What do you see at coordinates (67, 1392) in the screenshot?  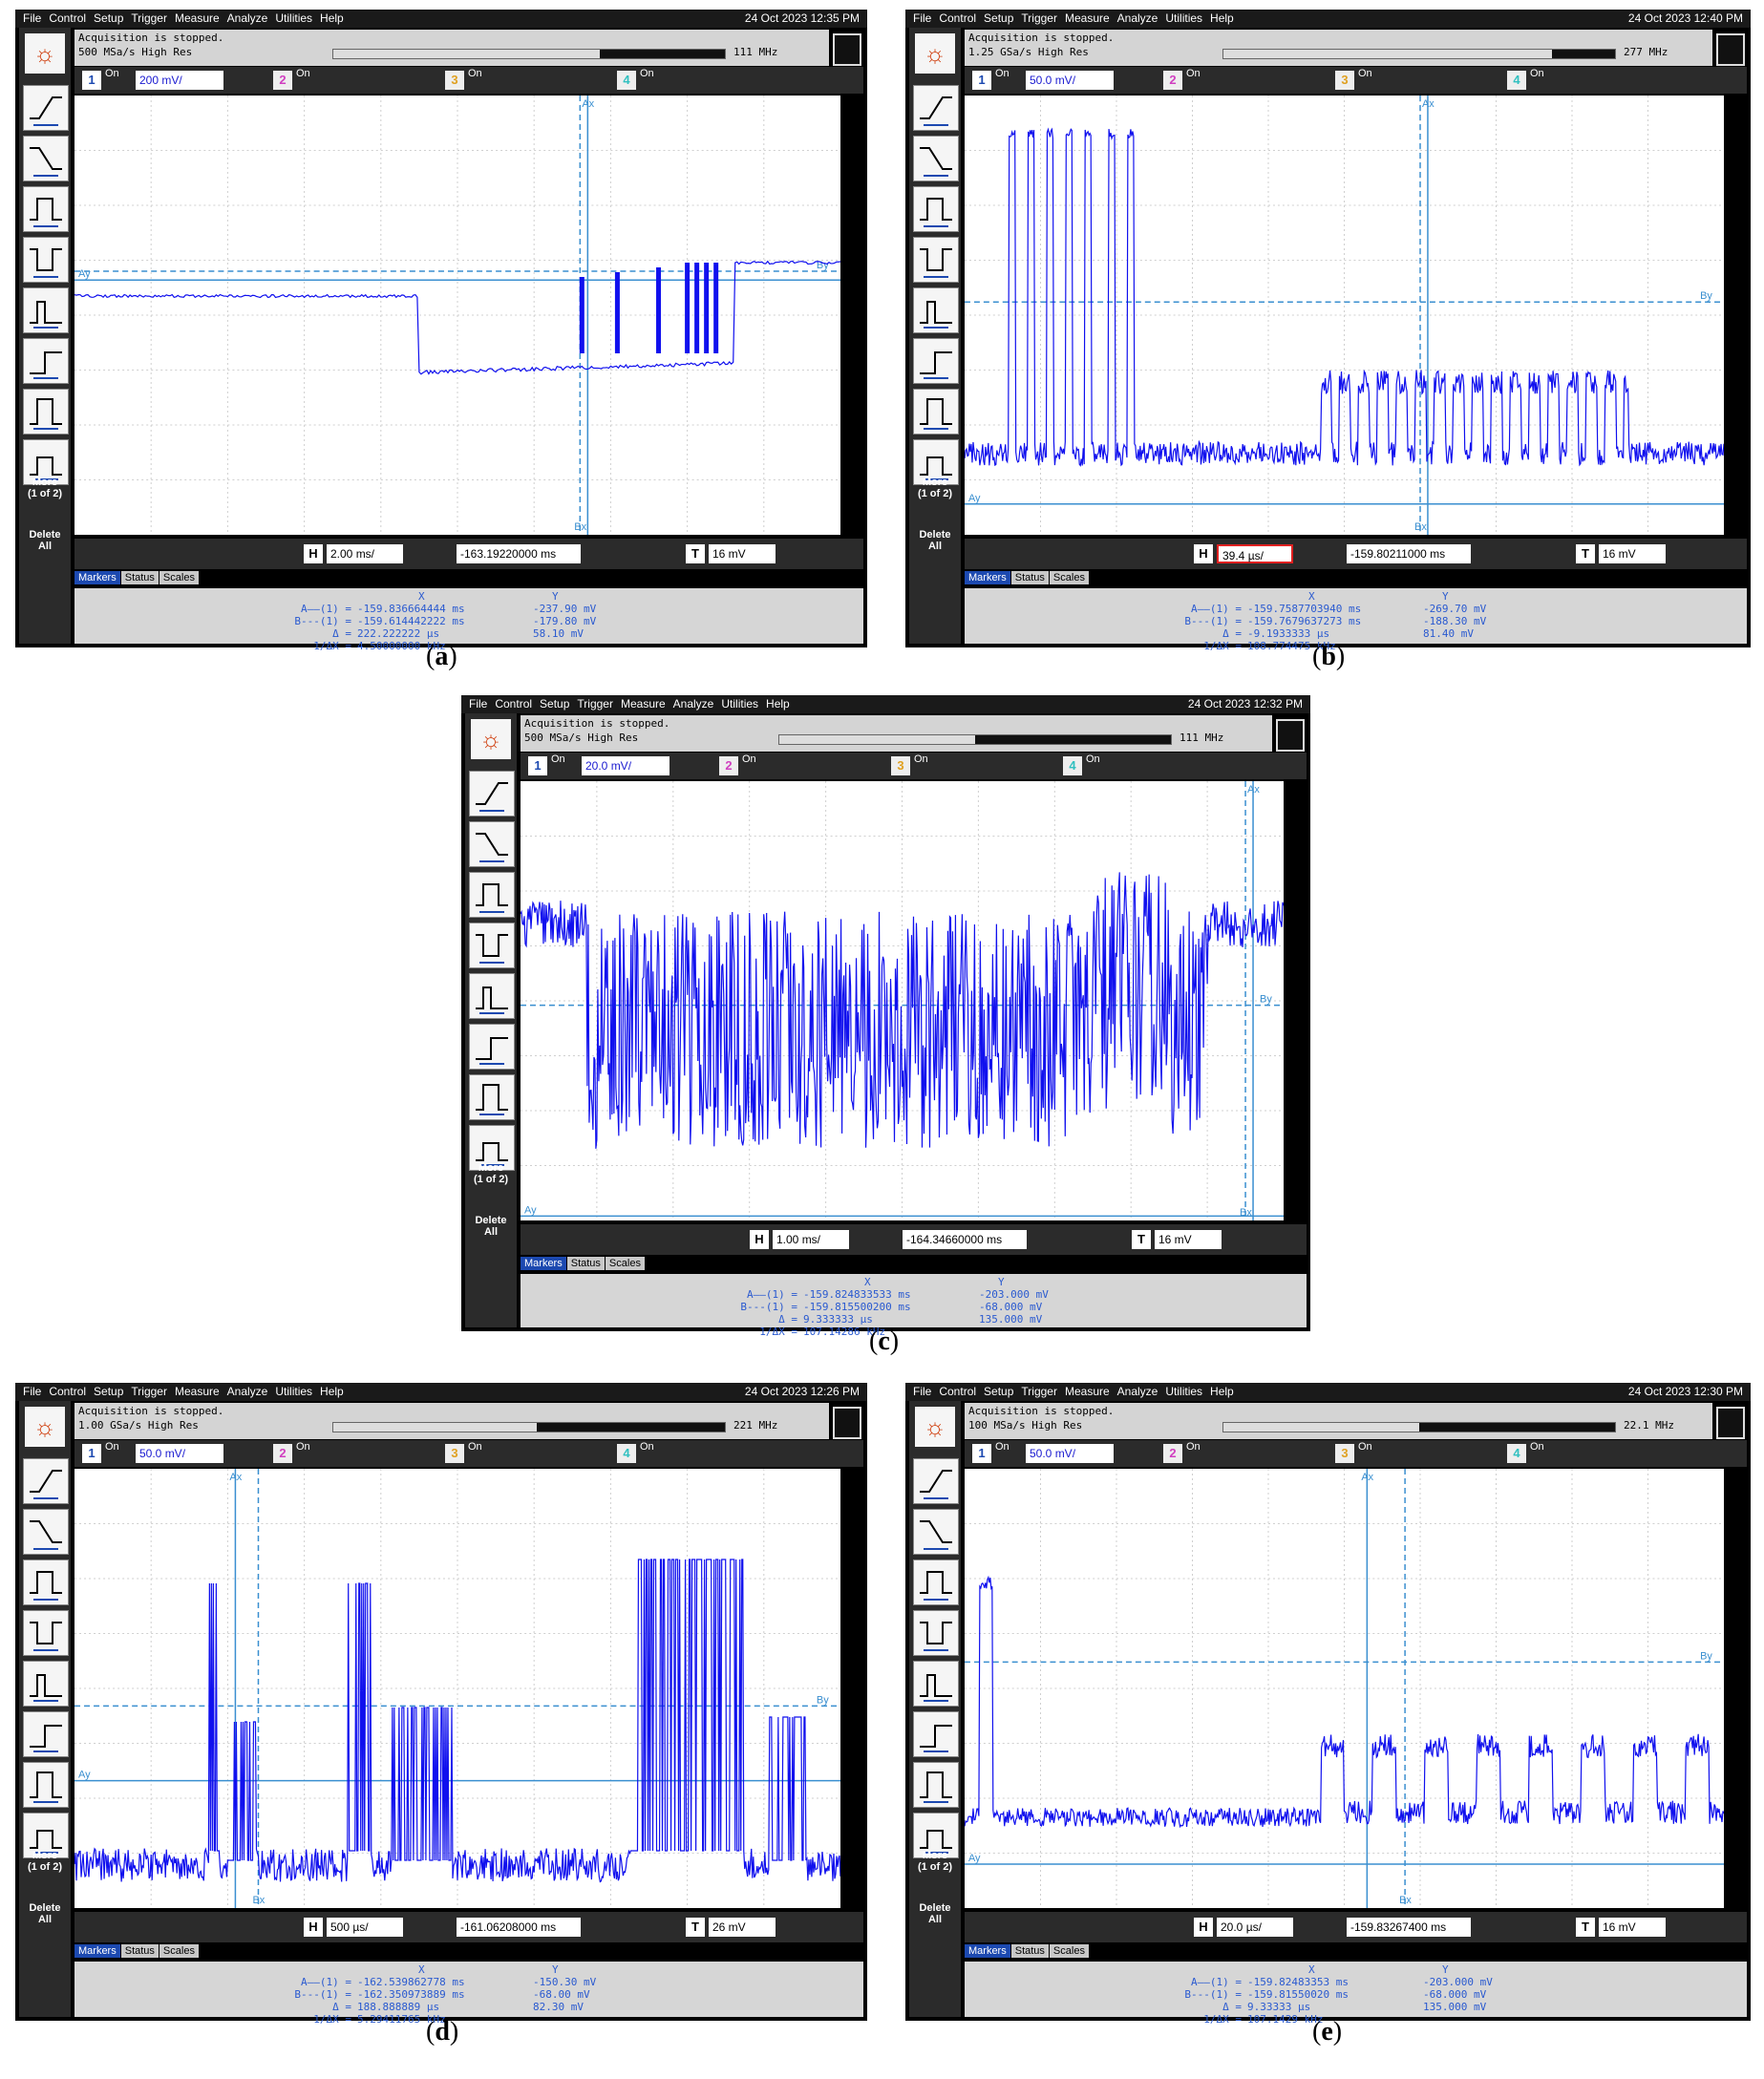 I see `menu-item: Control` at bounding box center [67, 1392].